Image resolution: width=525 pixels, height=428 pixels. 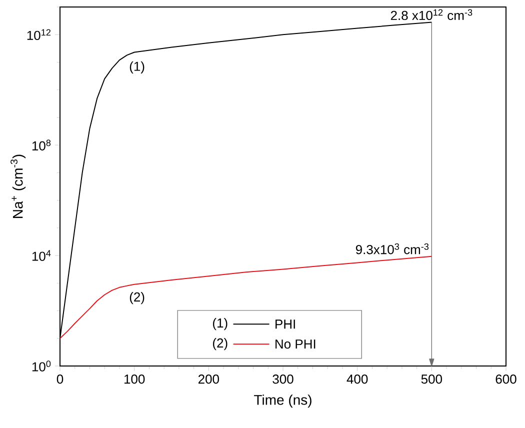 I want to click on x-axis-title: Time (ns), so click(x=283, y=401).